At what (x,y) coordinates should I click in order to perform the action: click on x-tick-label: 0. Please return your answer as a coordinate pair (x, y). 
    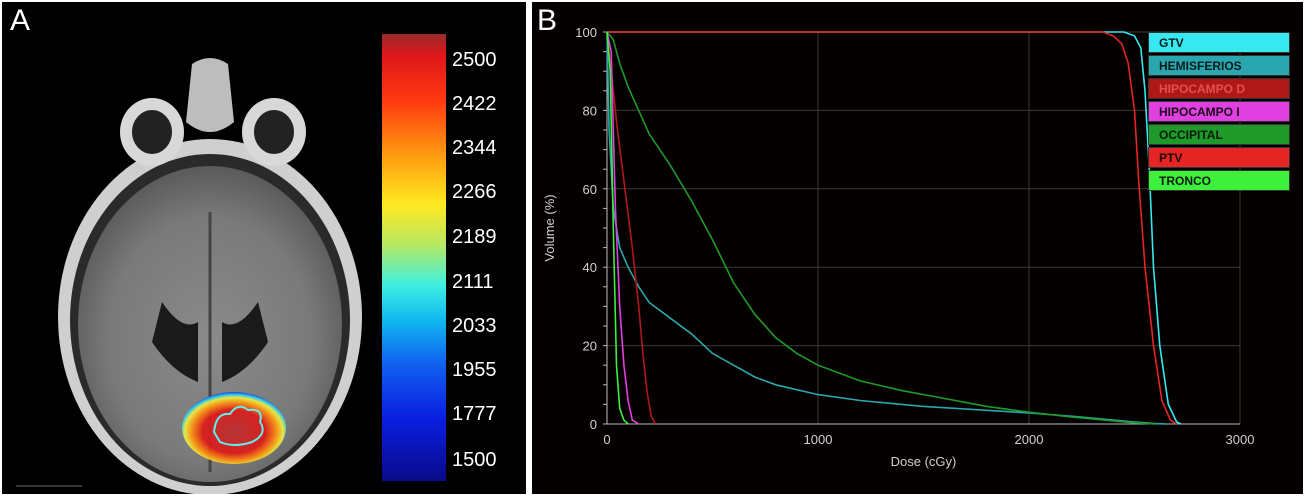
    Looking at the image, I should click on (606, 439).